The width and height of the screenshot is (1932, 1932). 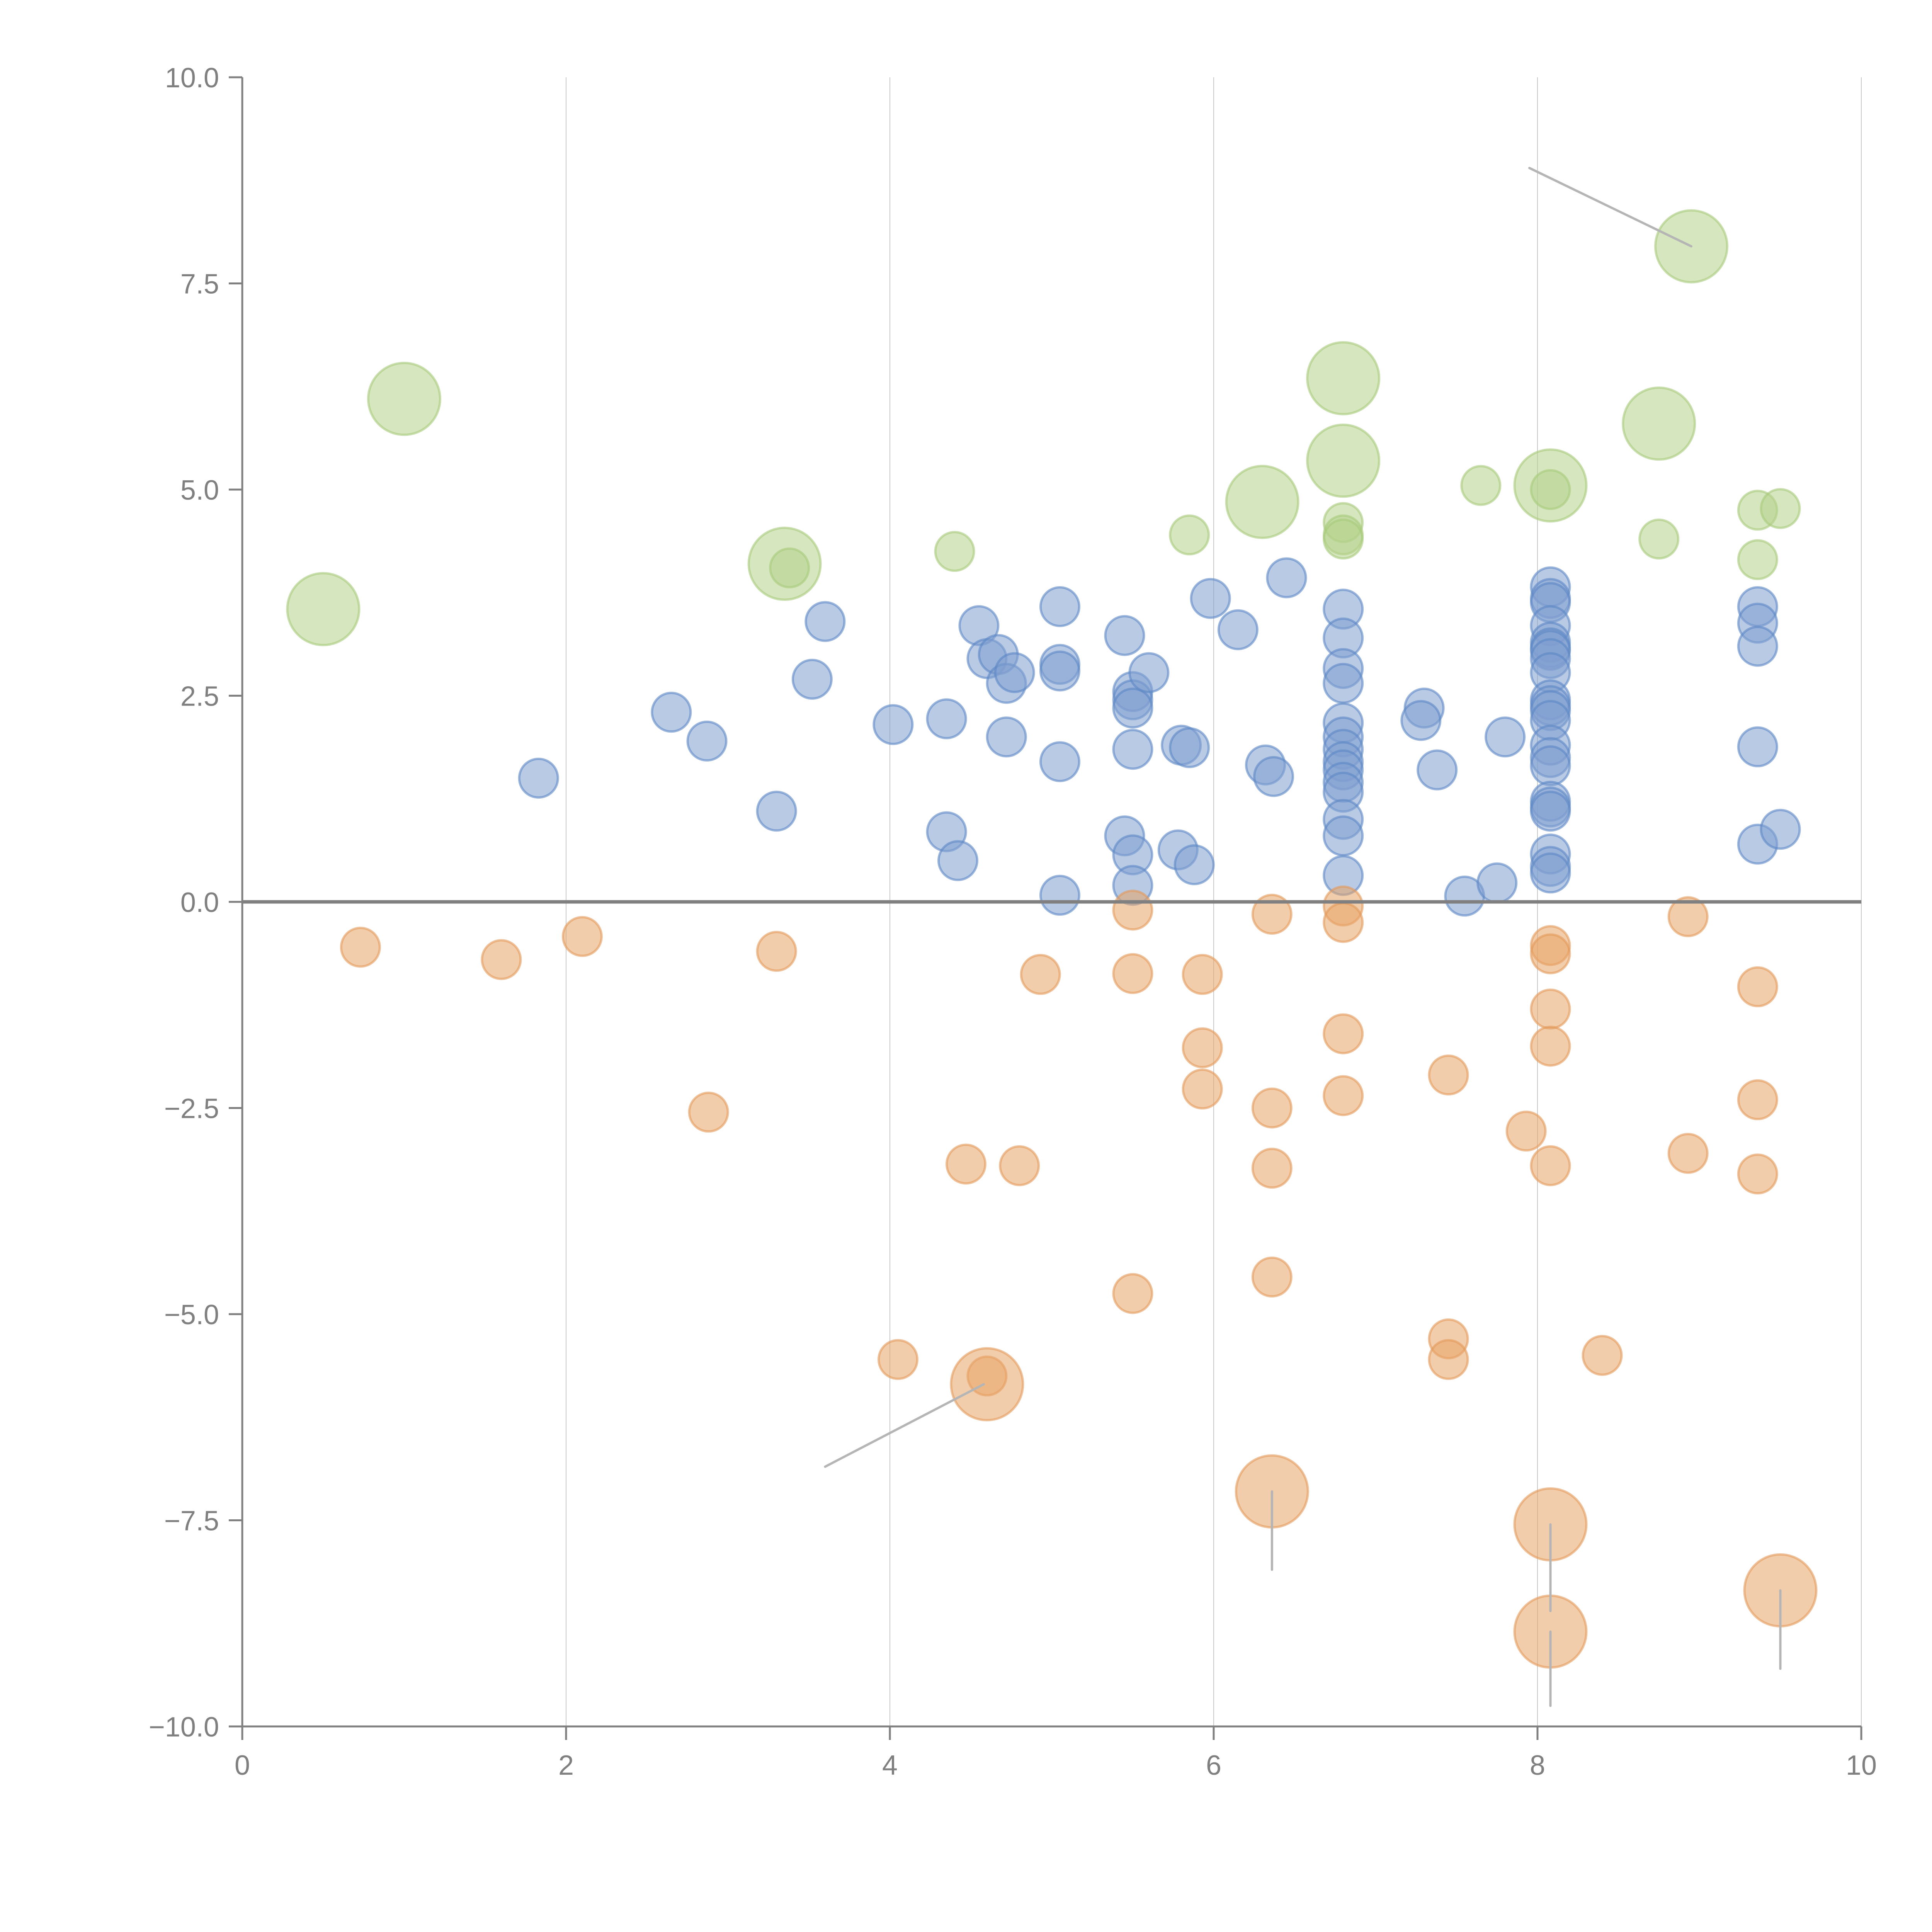 What do you see at coordinates (1213, 1766) in the screenshot?
I see `x-tick-label: 6` at bounding box center [1213, 1766].